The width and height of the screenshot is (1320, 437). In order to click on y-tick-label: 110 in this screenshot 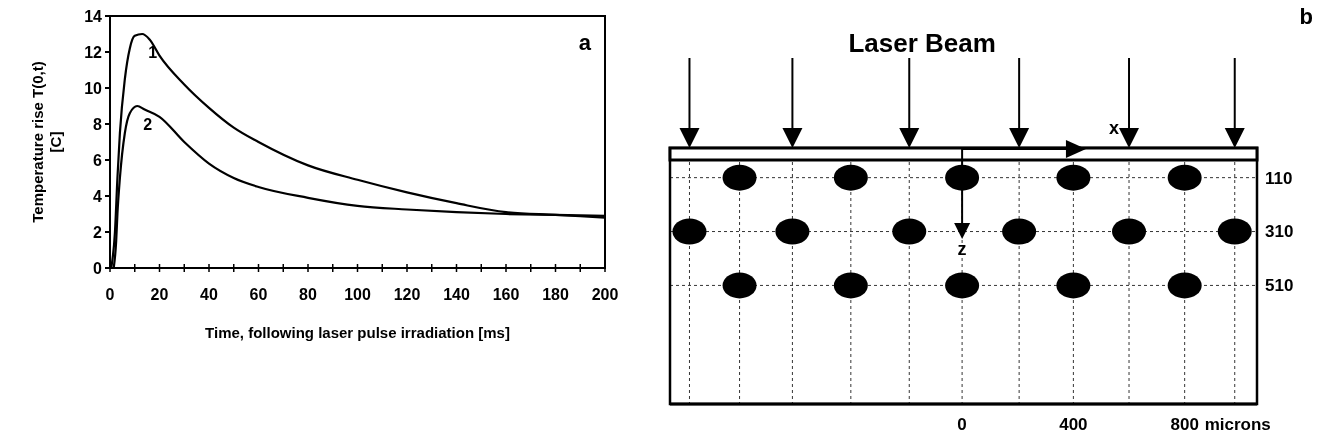, I will do `click(1279, 178)`.